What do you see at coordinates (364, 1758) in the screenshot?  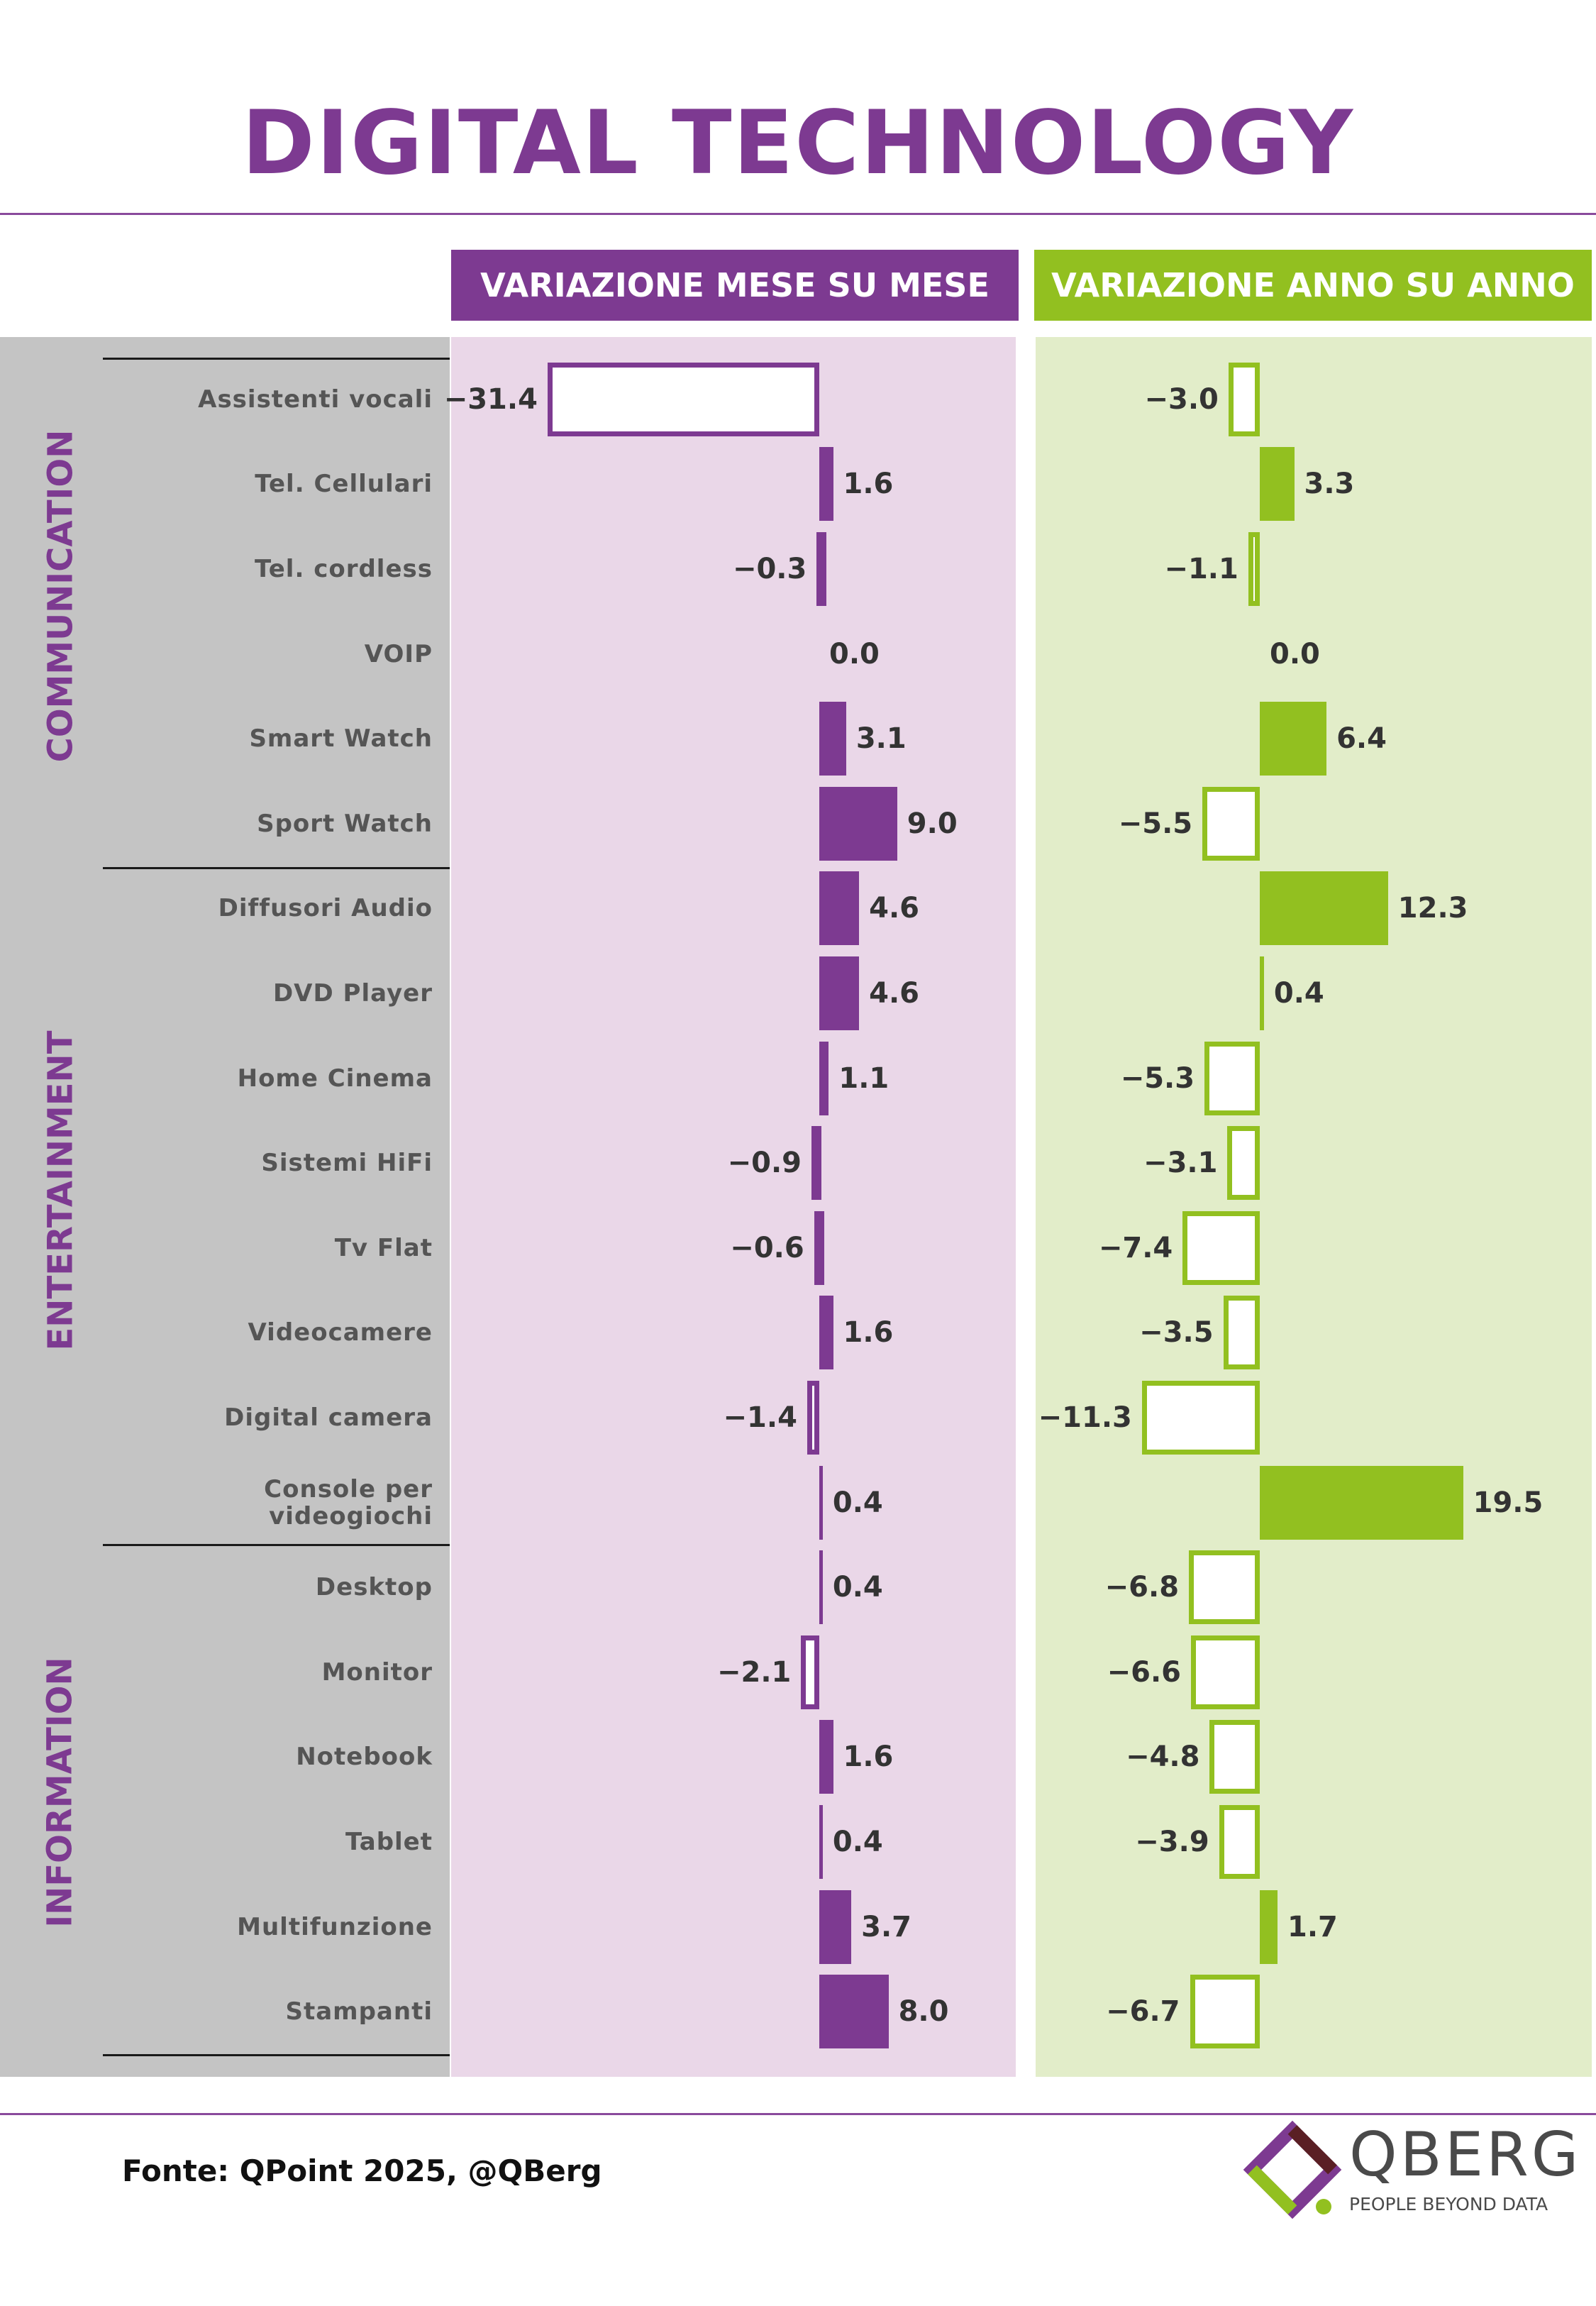 I see `category-label: Notebook` at bounding box center [364, 1758].